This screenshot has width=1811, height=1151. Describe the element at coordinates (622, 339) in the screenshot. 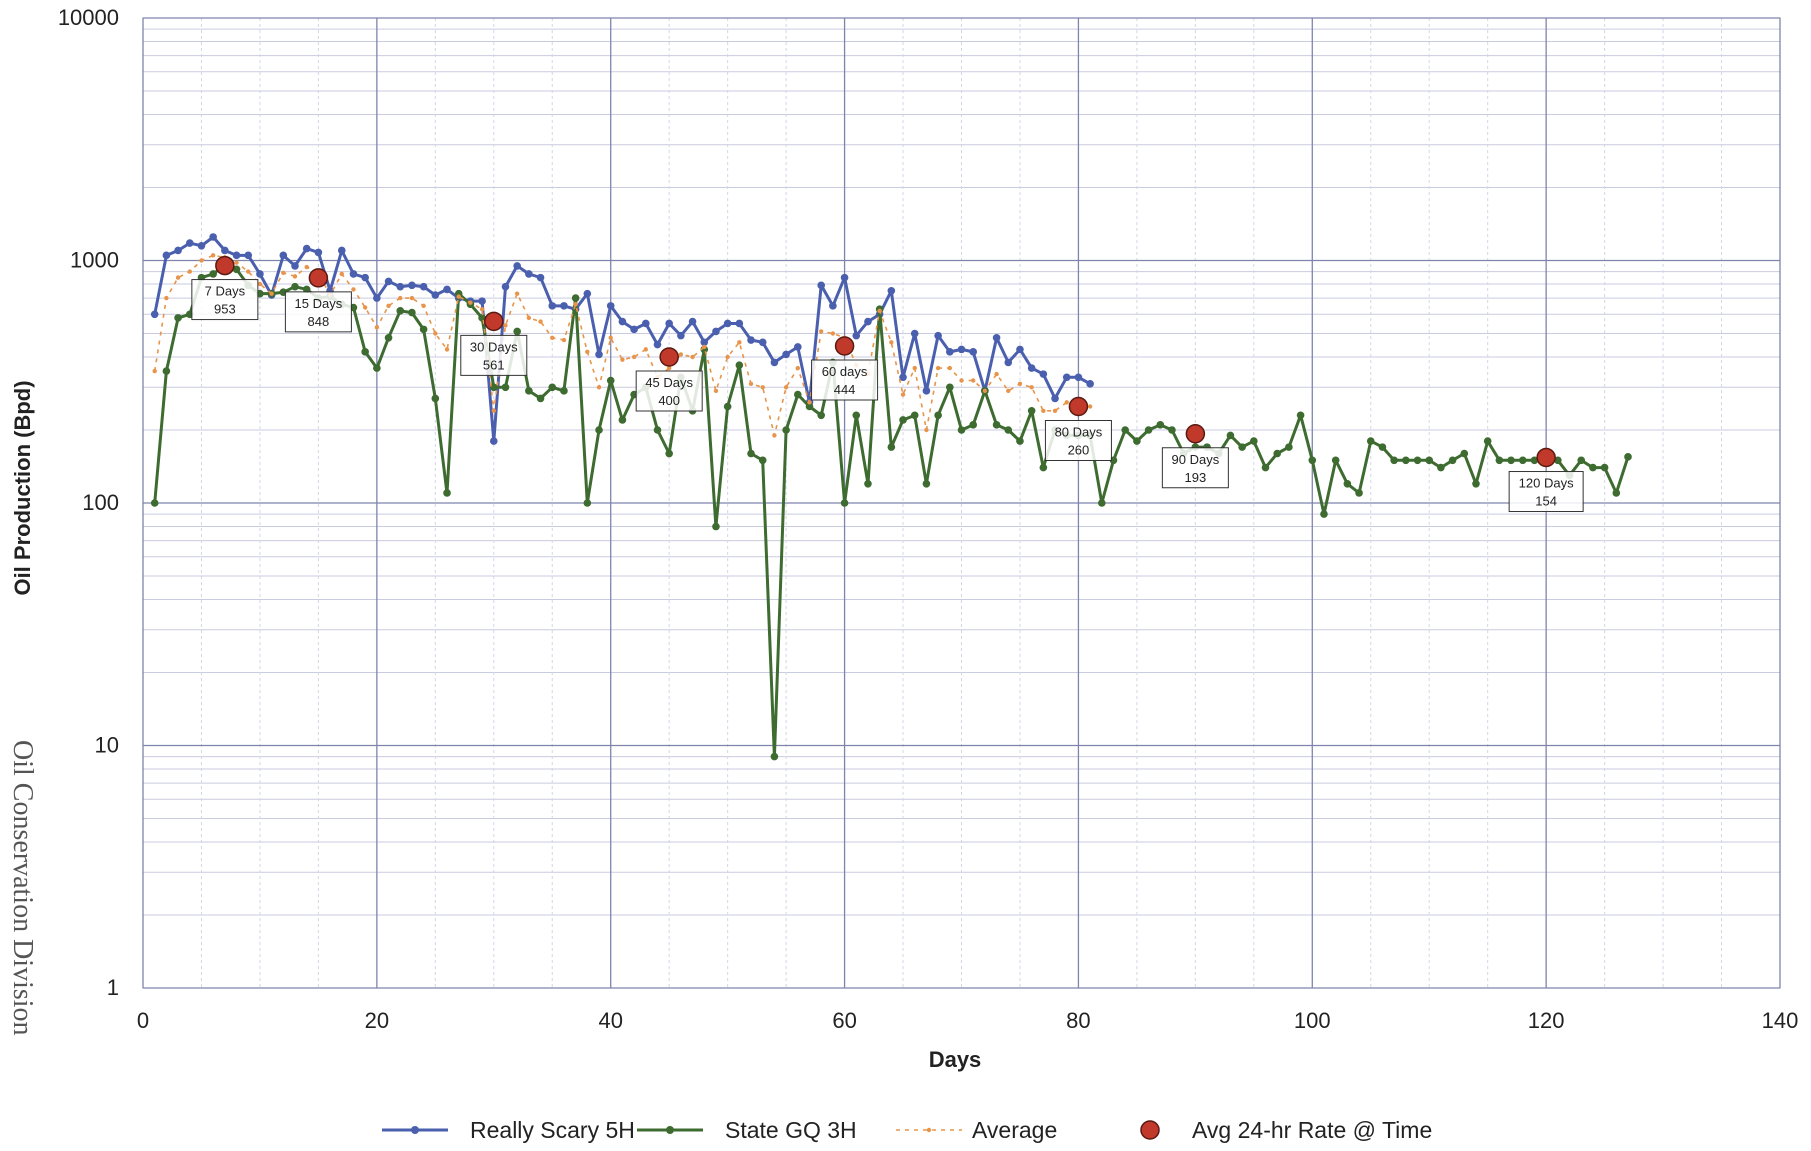

I see `series-really-scary-5h` at that location.